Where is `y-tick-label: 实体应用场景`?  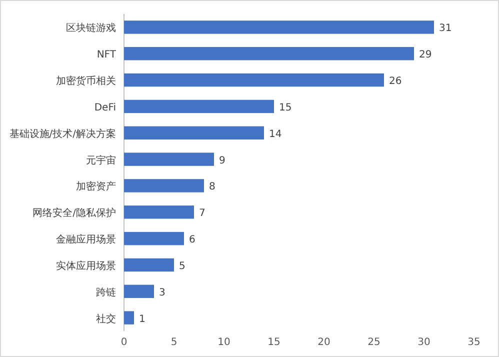
y-tick-label: 实体应用场景 is located at coordinates (86, 266).